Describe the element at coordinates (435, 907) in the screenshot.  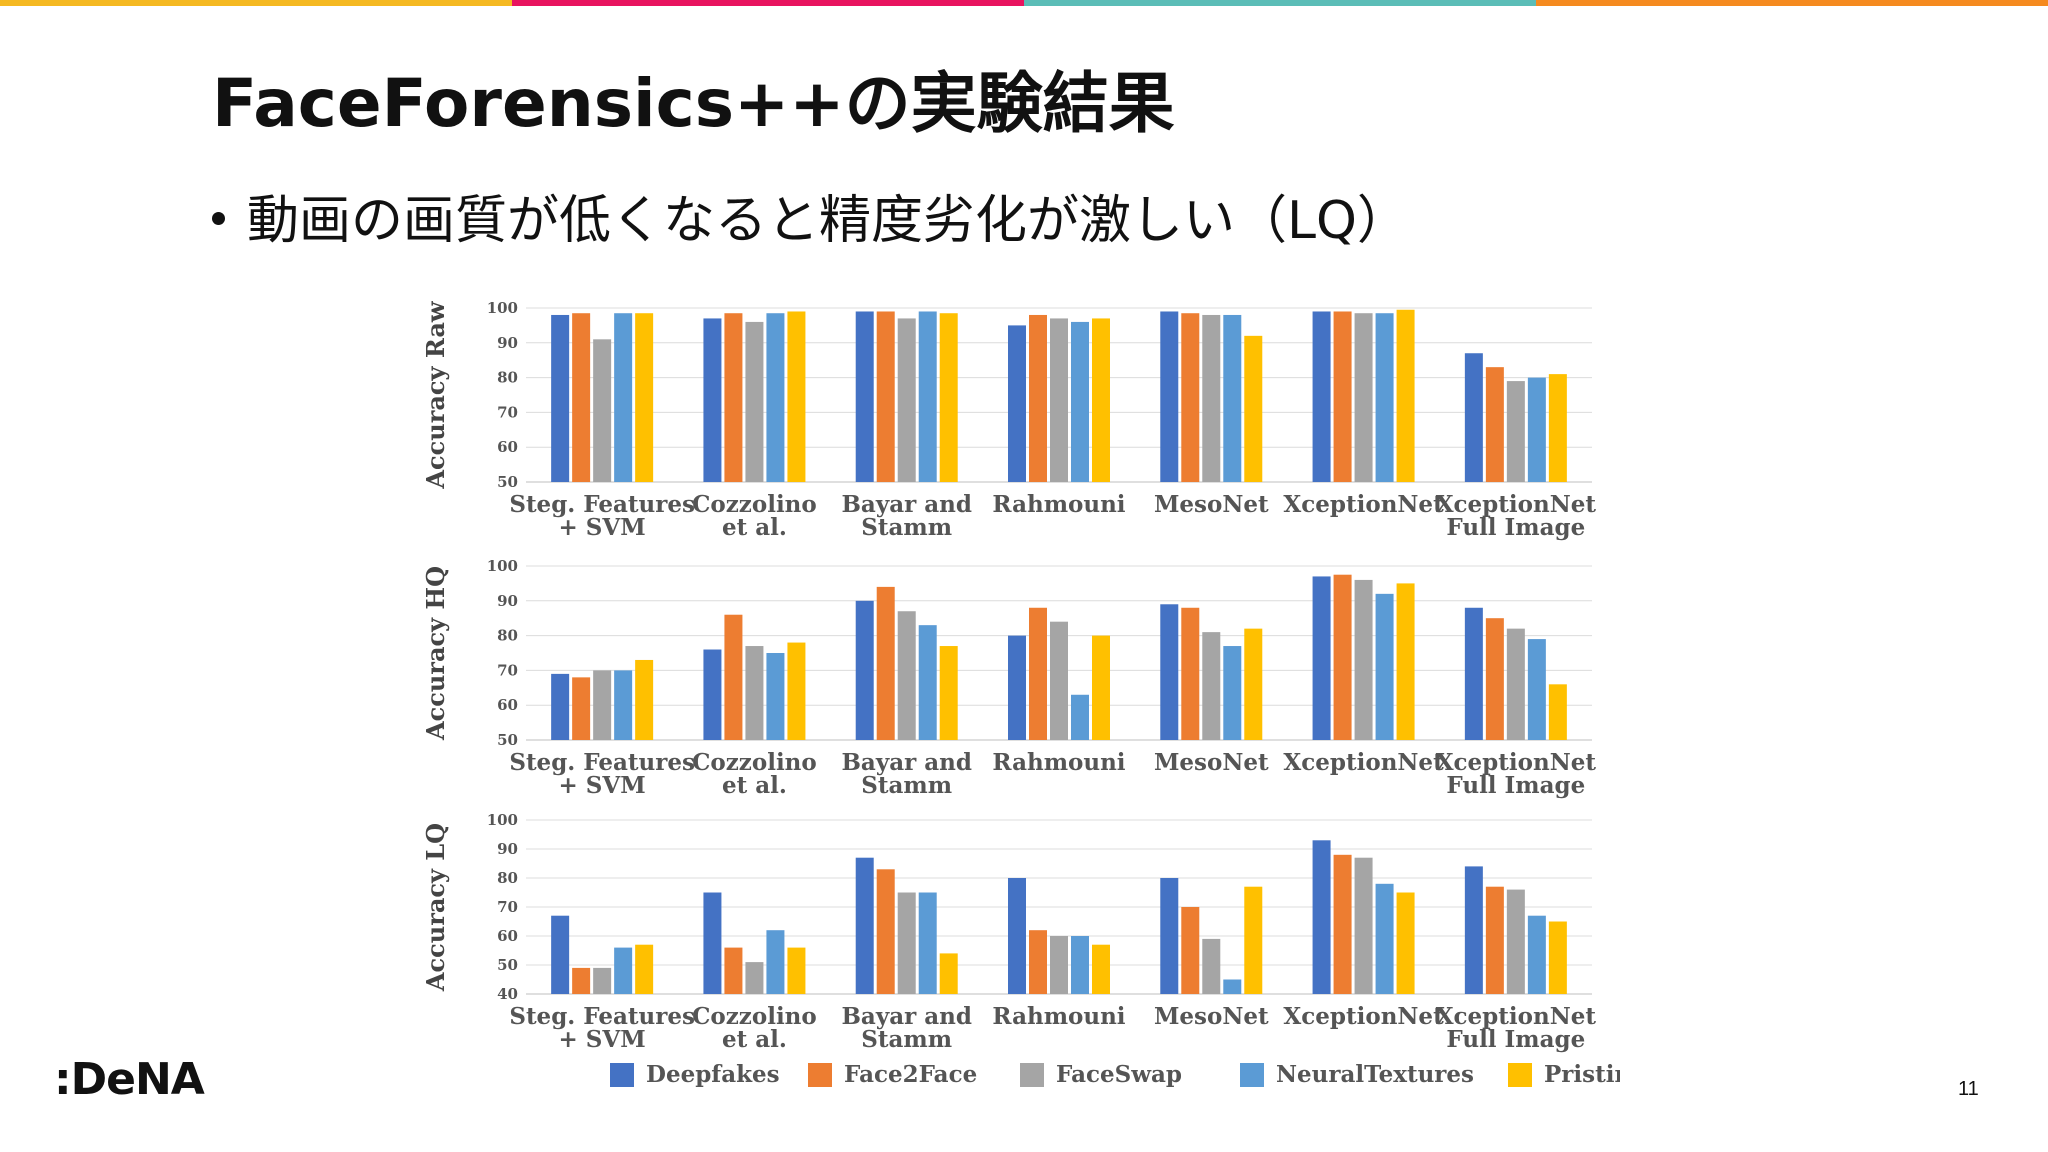
I see `y-axis-label: Accuracy LQ` at that location.